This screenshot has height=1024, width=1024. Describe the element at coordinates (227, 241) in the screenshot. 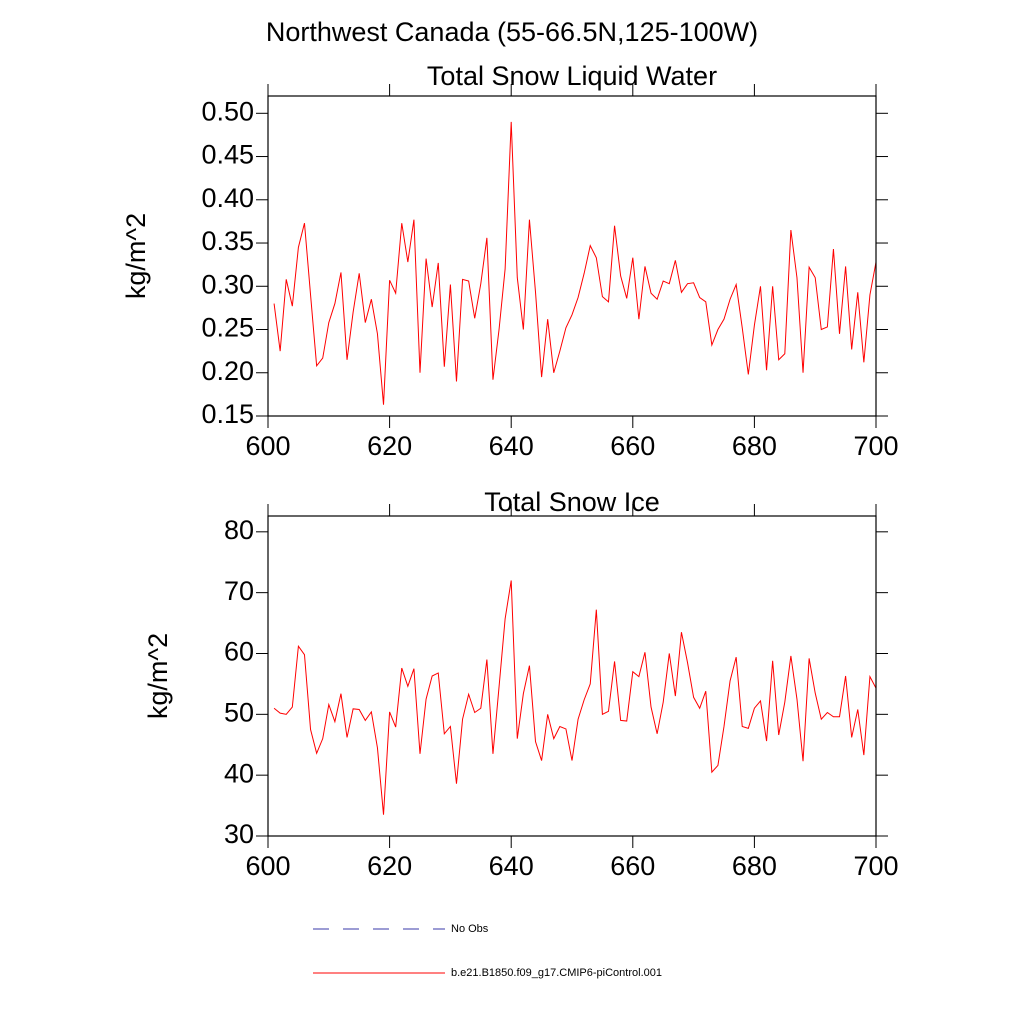

I see `y-tick-label: 0.35` at that location.